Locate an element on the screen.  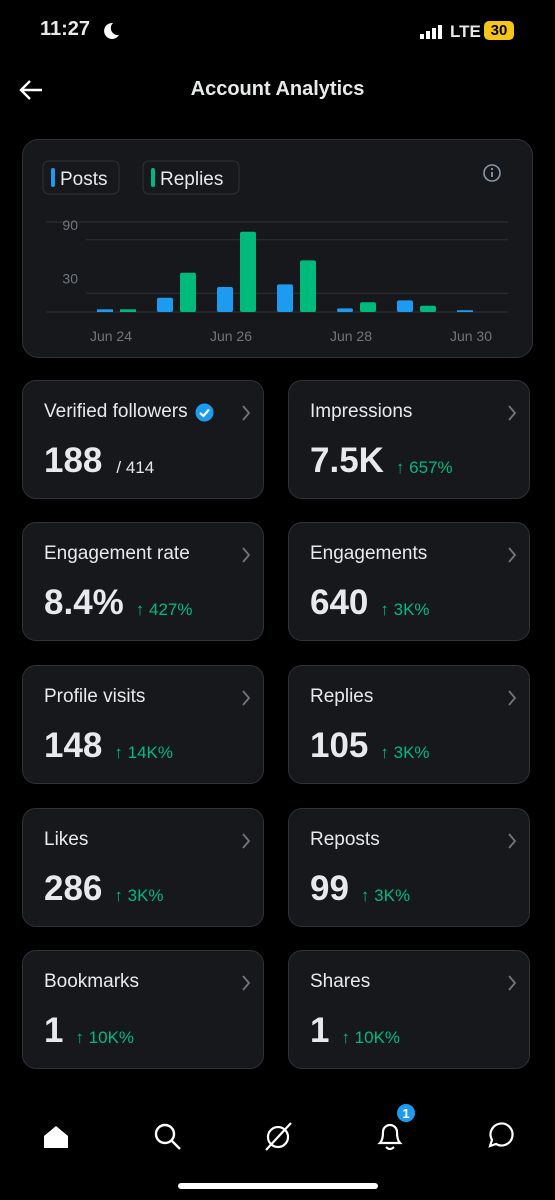
stat-card: Replies 105 ↑ 3K% is located at coordinates (409, 724).